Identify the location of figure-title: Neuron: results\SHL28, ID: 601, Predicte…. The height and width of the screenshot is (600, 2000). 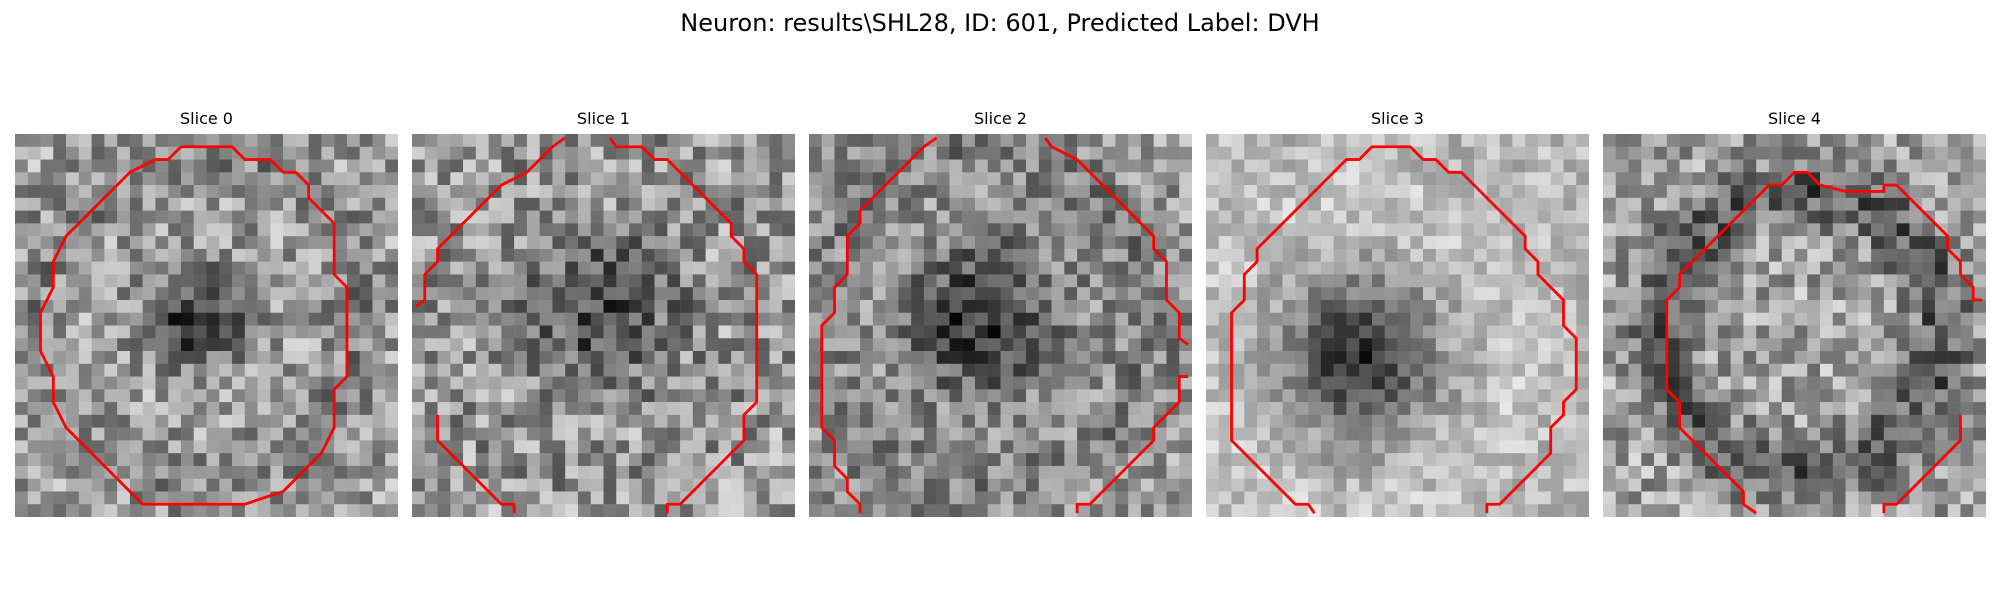
(1000, 23).